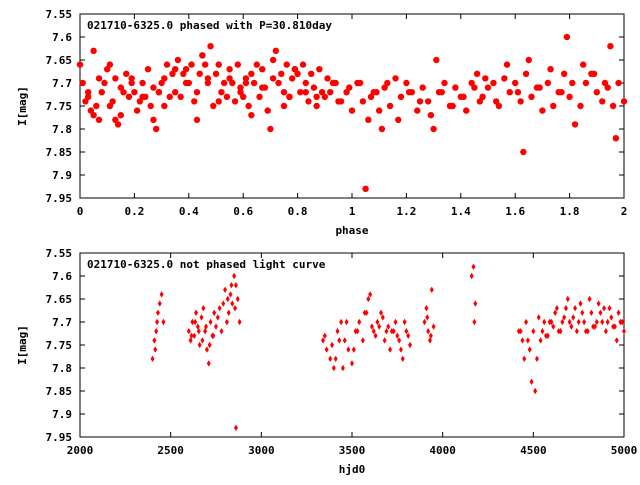 The image size is (640, 485). What do you see at coordinates (206, 264) in the screenshot?
I see `plot-title: 021710-6325.0 not phased light curve` at bounding box center [206, 264].